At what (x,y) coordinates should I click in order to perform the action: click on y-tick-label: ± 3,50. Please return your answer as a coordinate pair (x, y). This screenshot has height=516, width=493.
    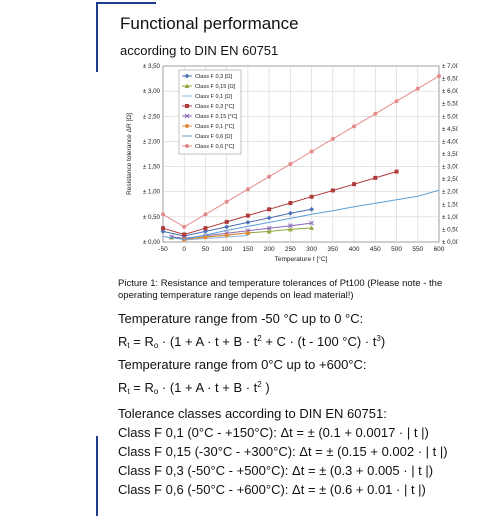
    Looking at the image, I should click on (152, 66).